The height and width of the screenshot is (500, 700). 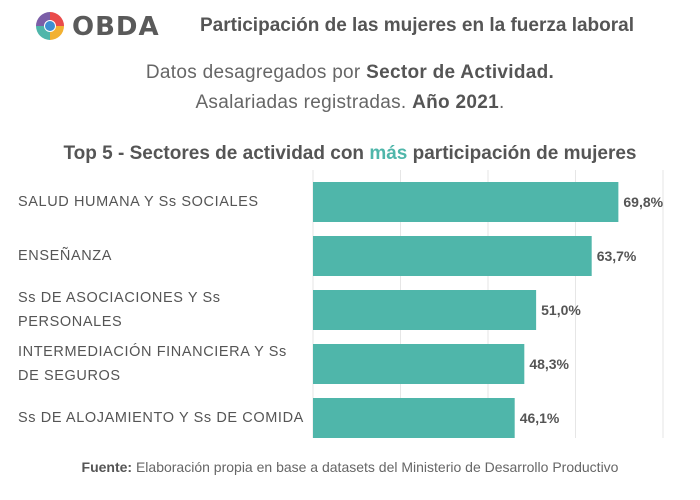 I want to click on logo-ring-icon, so click(x=50, y=26).